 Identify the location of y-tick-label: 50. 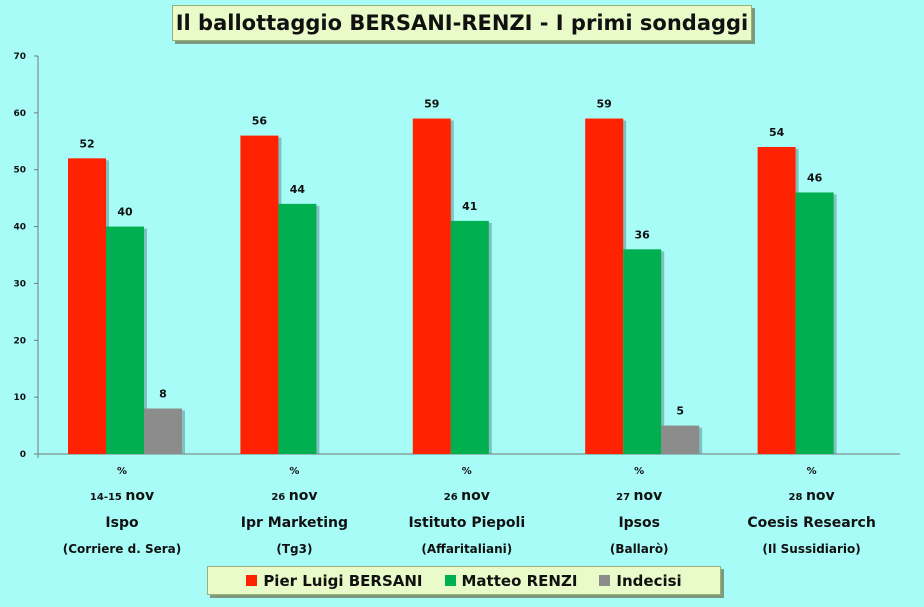
(19, 171).